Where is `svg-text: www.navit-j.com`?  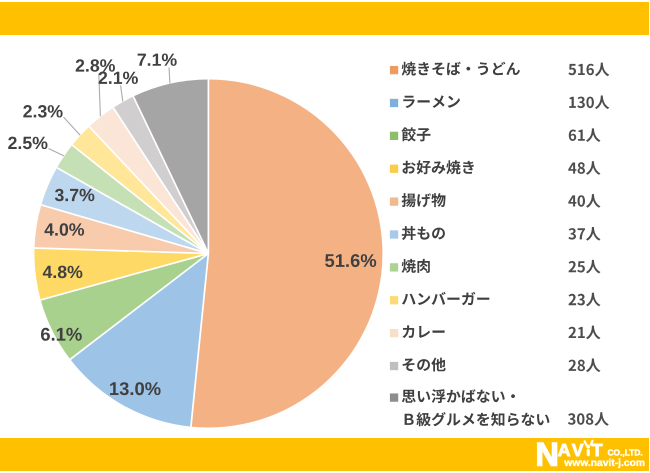 svg-text: www.navit-j.com is located at coordinates (604, 463).